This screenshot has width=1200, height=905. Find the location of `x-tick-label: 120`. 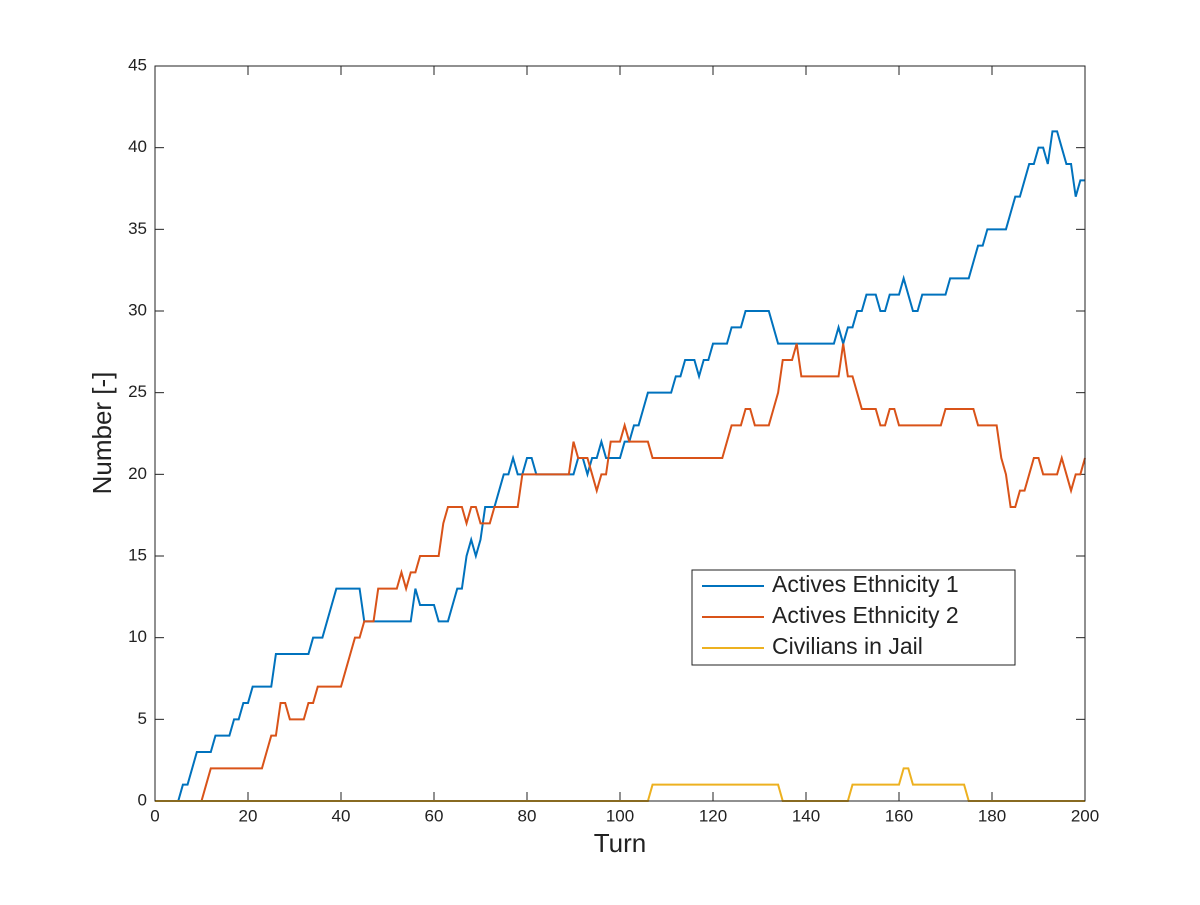

x-tick-label: 120 is located at coordinates (713, 815).